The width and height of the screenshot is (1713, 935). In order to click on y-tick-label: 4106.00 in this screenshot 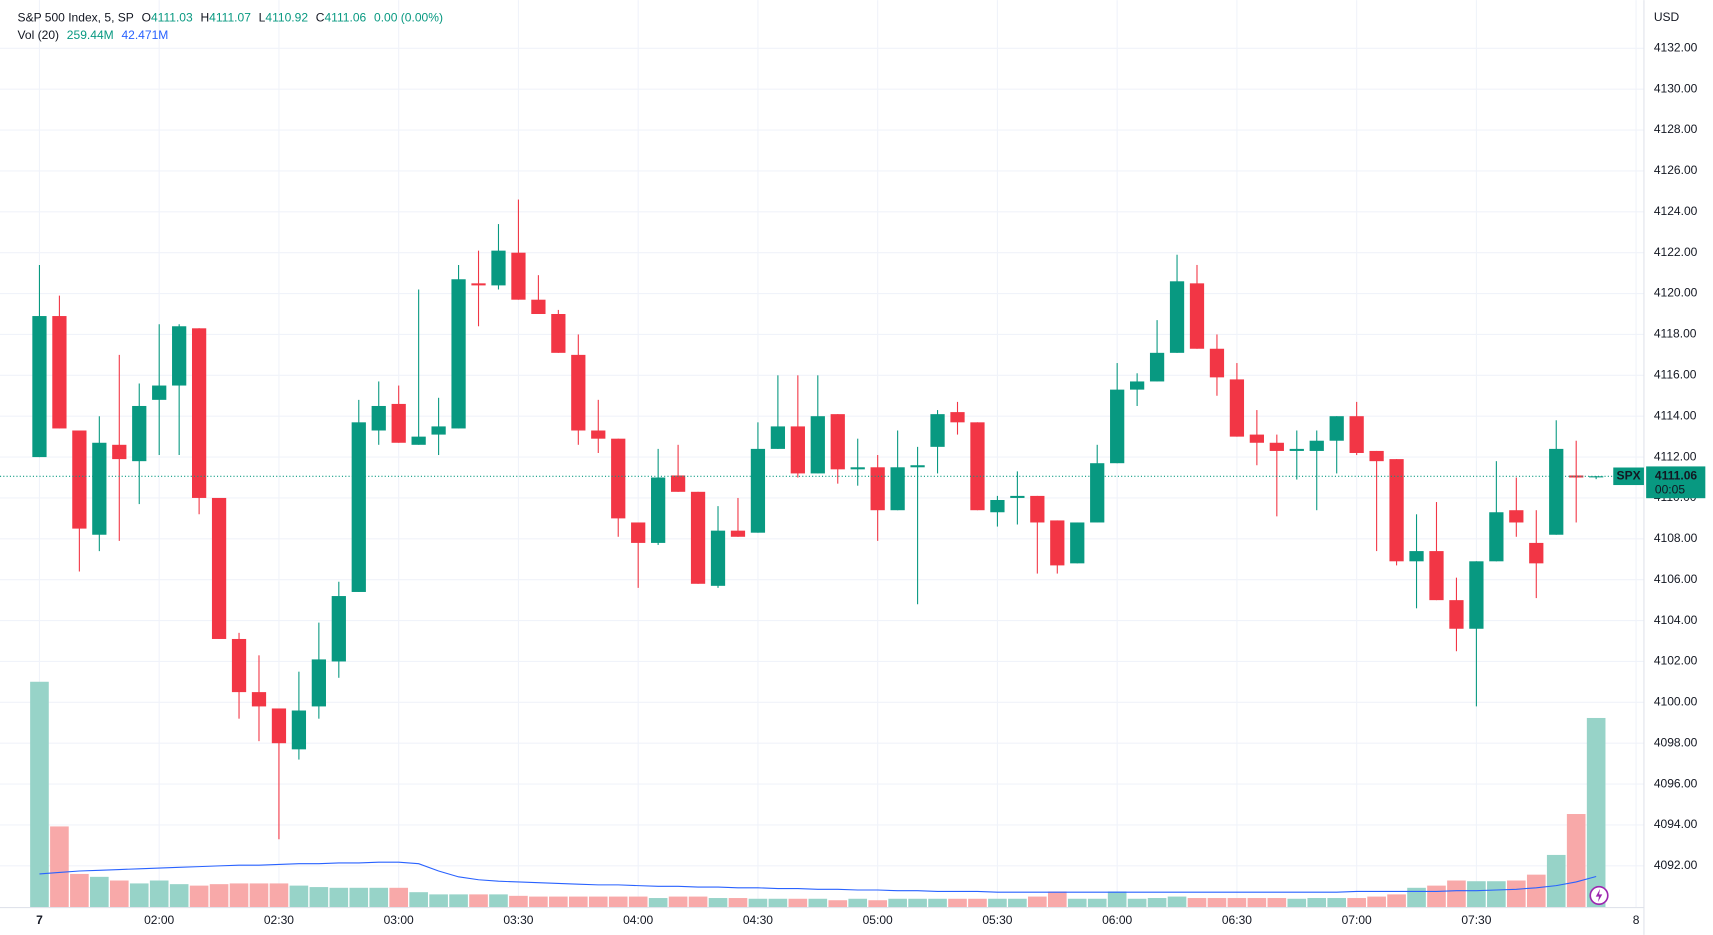, I will do `click(1676, 579)`.